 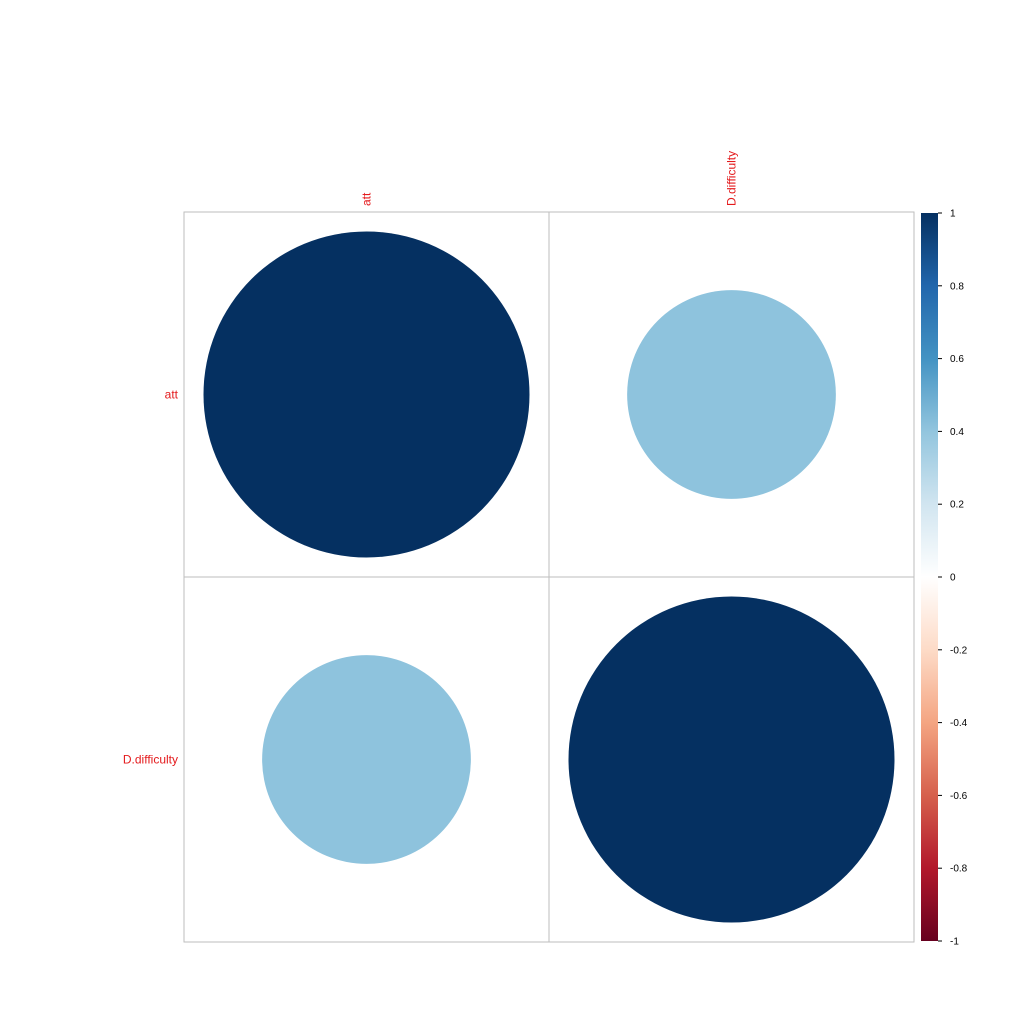 I want to click on column-label: D.difficulty, so click(x=732, y=178).